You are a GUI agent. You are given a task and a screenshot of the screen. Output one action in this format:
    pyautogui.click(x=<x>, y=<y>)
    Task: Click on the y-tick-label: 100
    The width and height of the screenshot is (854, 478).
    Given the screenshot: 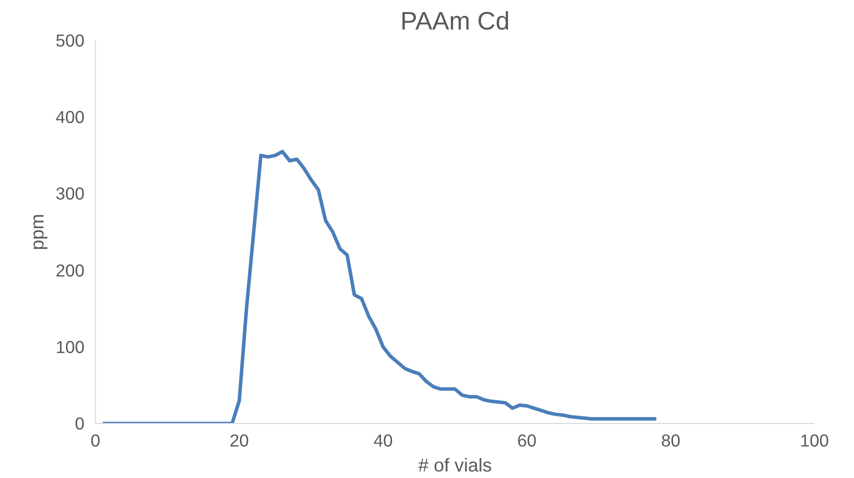 What is the action you would take?
    pyautogui.click(x=70, y=346)
    